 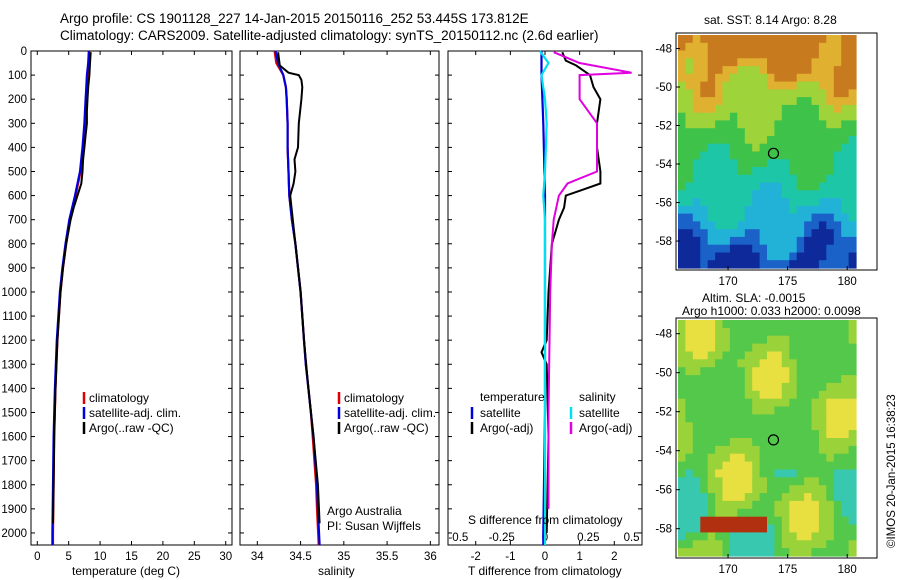 I want to click on depth-tick-label: 1600, so click(x=14, y=438).